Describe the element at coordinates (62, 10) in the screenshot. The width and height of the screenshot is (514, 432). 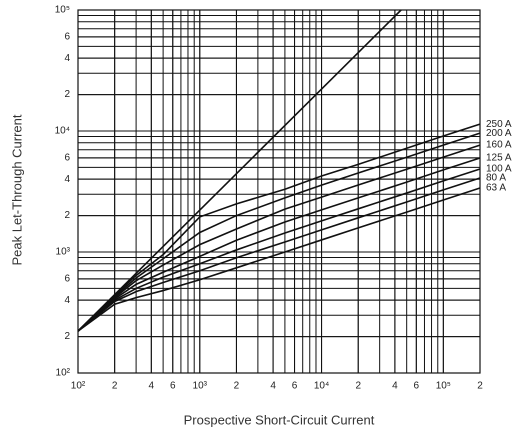
I see `y-tick-label: 10⁵` at that location.